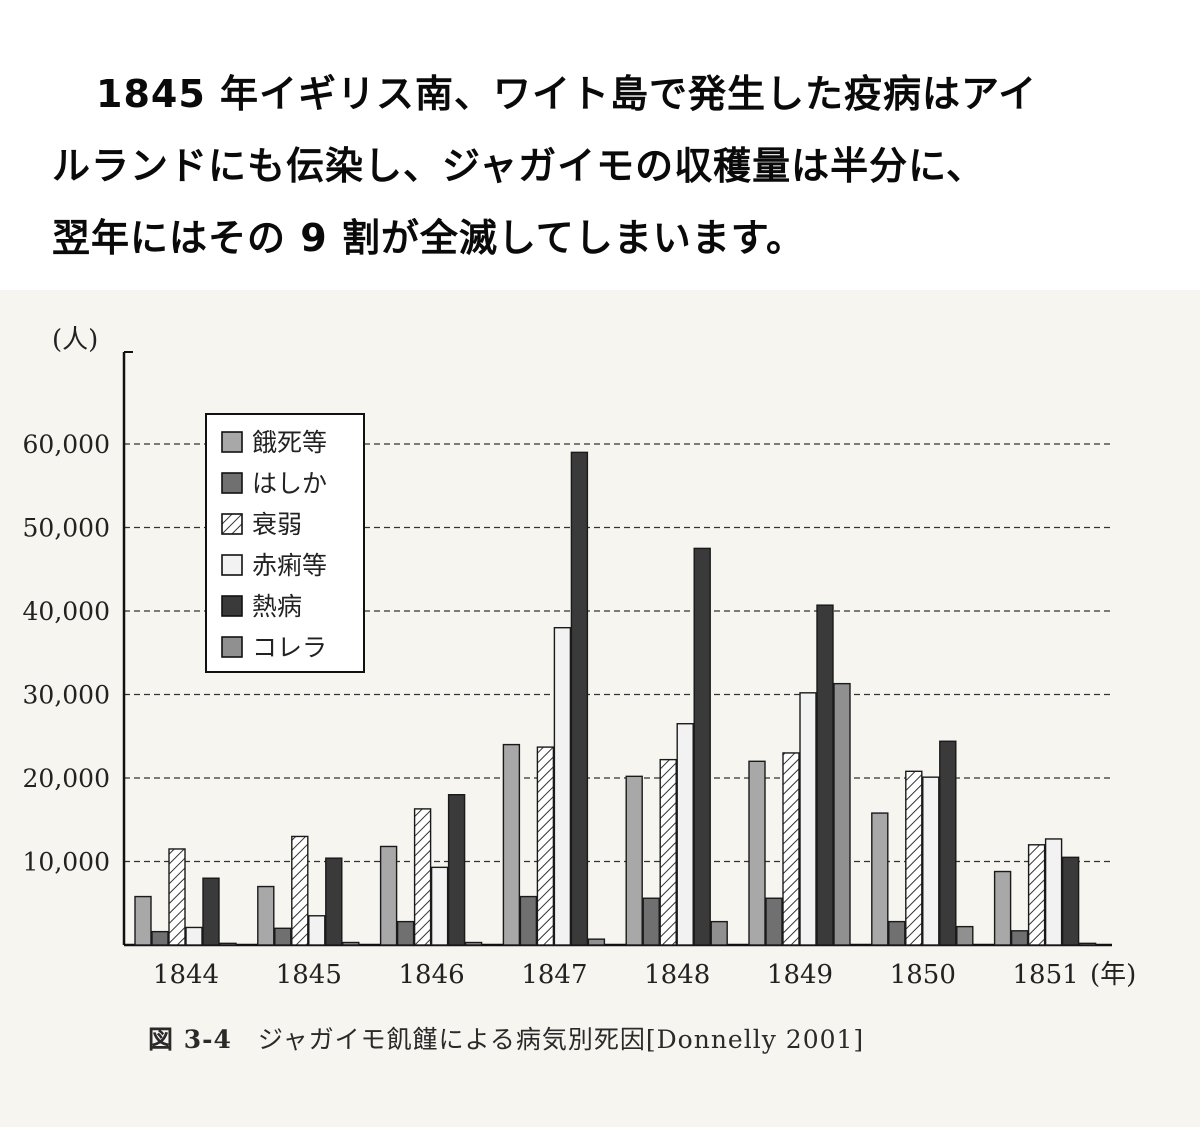  Describe the element at coordinates (289, 647) in the screenshot. I see `legend-label: コレラ` at that location.